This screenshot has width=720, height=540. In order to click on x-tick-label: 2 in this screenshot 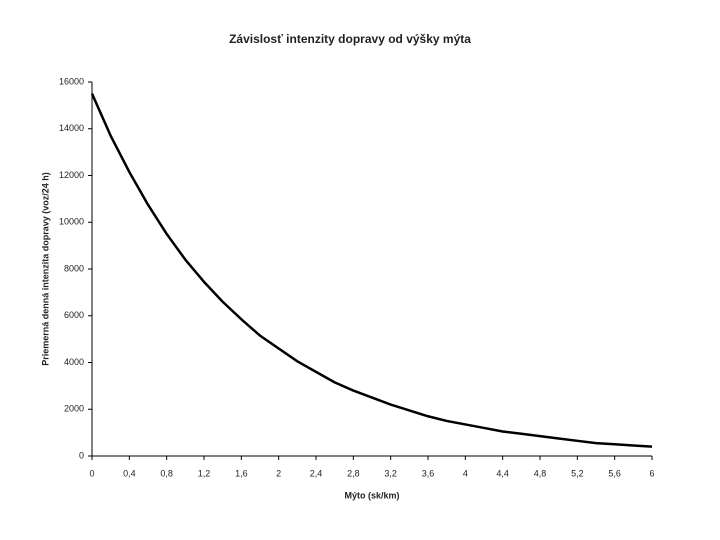, I will do `click(278, 473)`.